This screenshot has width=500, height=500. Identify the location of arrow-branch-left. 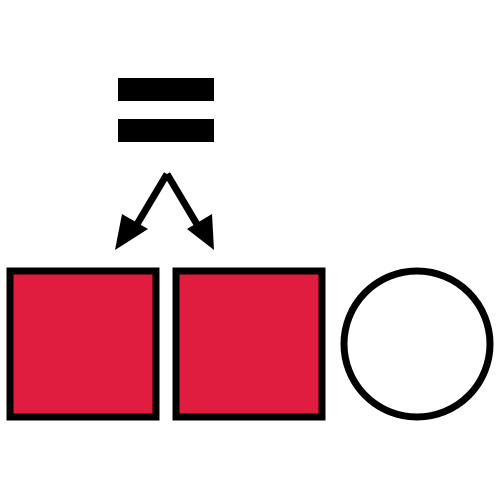
(151, 200).